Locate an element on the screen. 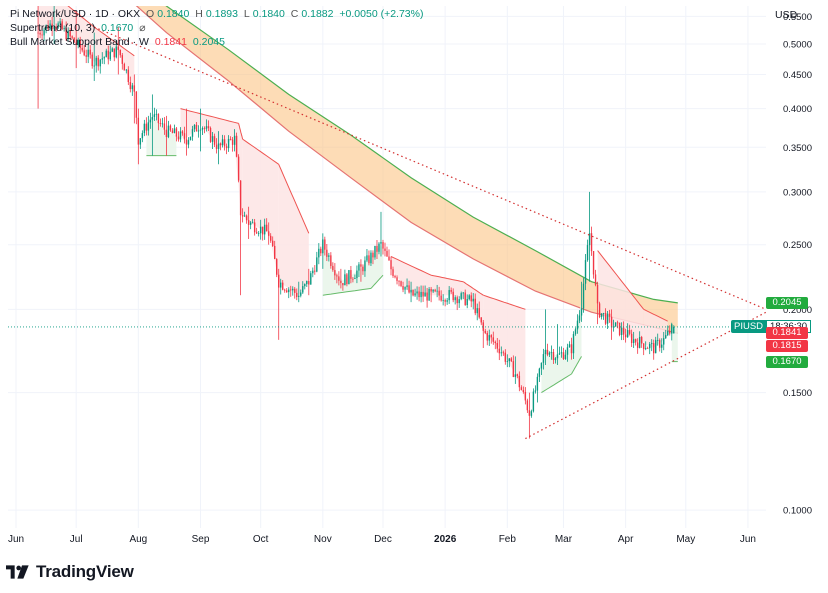 This screenshot has height=593, width=828. change-value: +0.0050 (+2.73%) is located at coordinates (381, 14).